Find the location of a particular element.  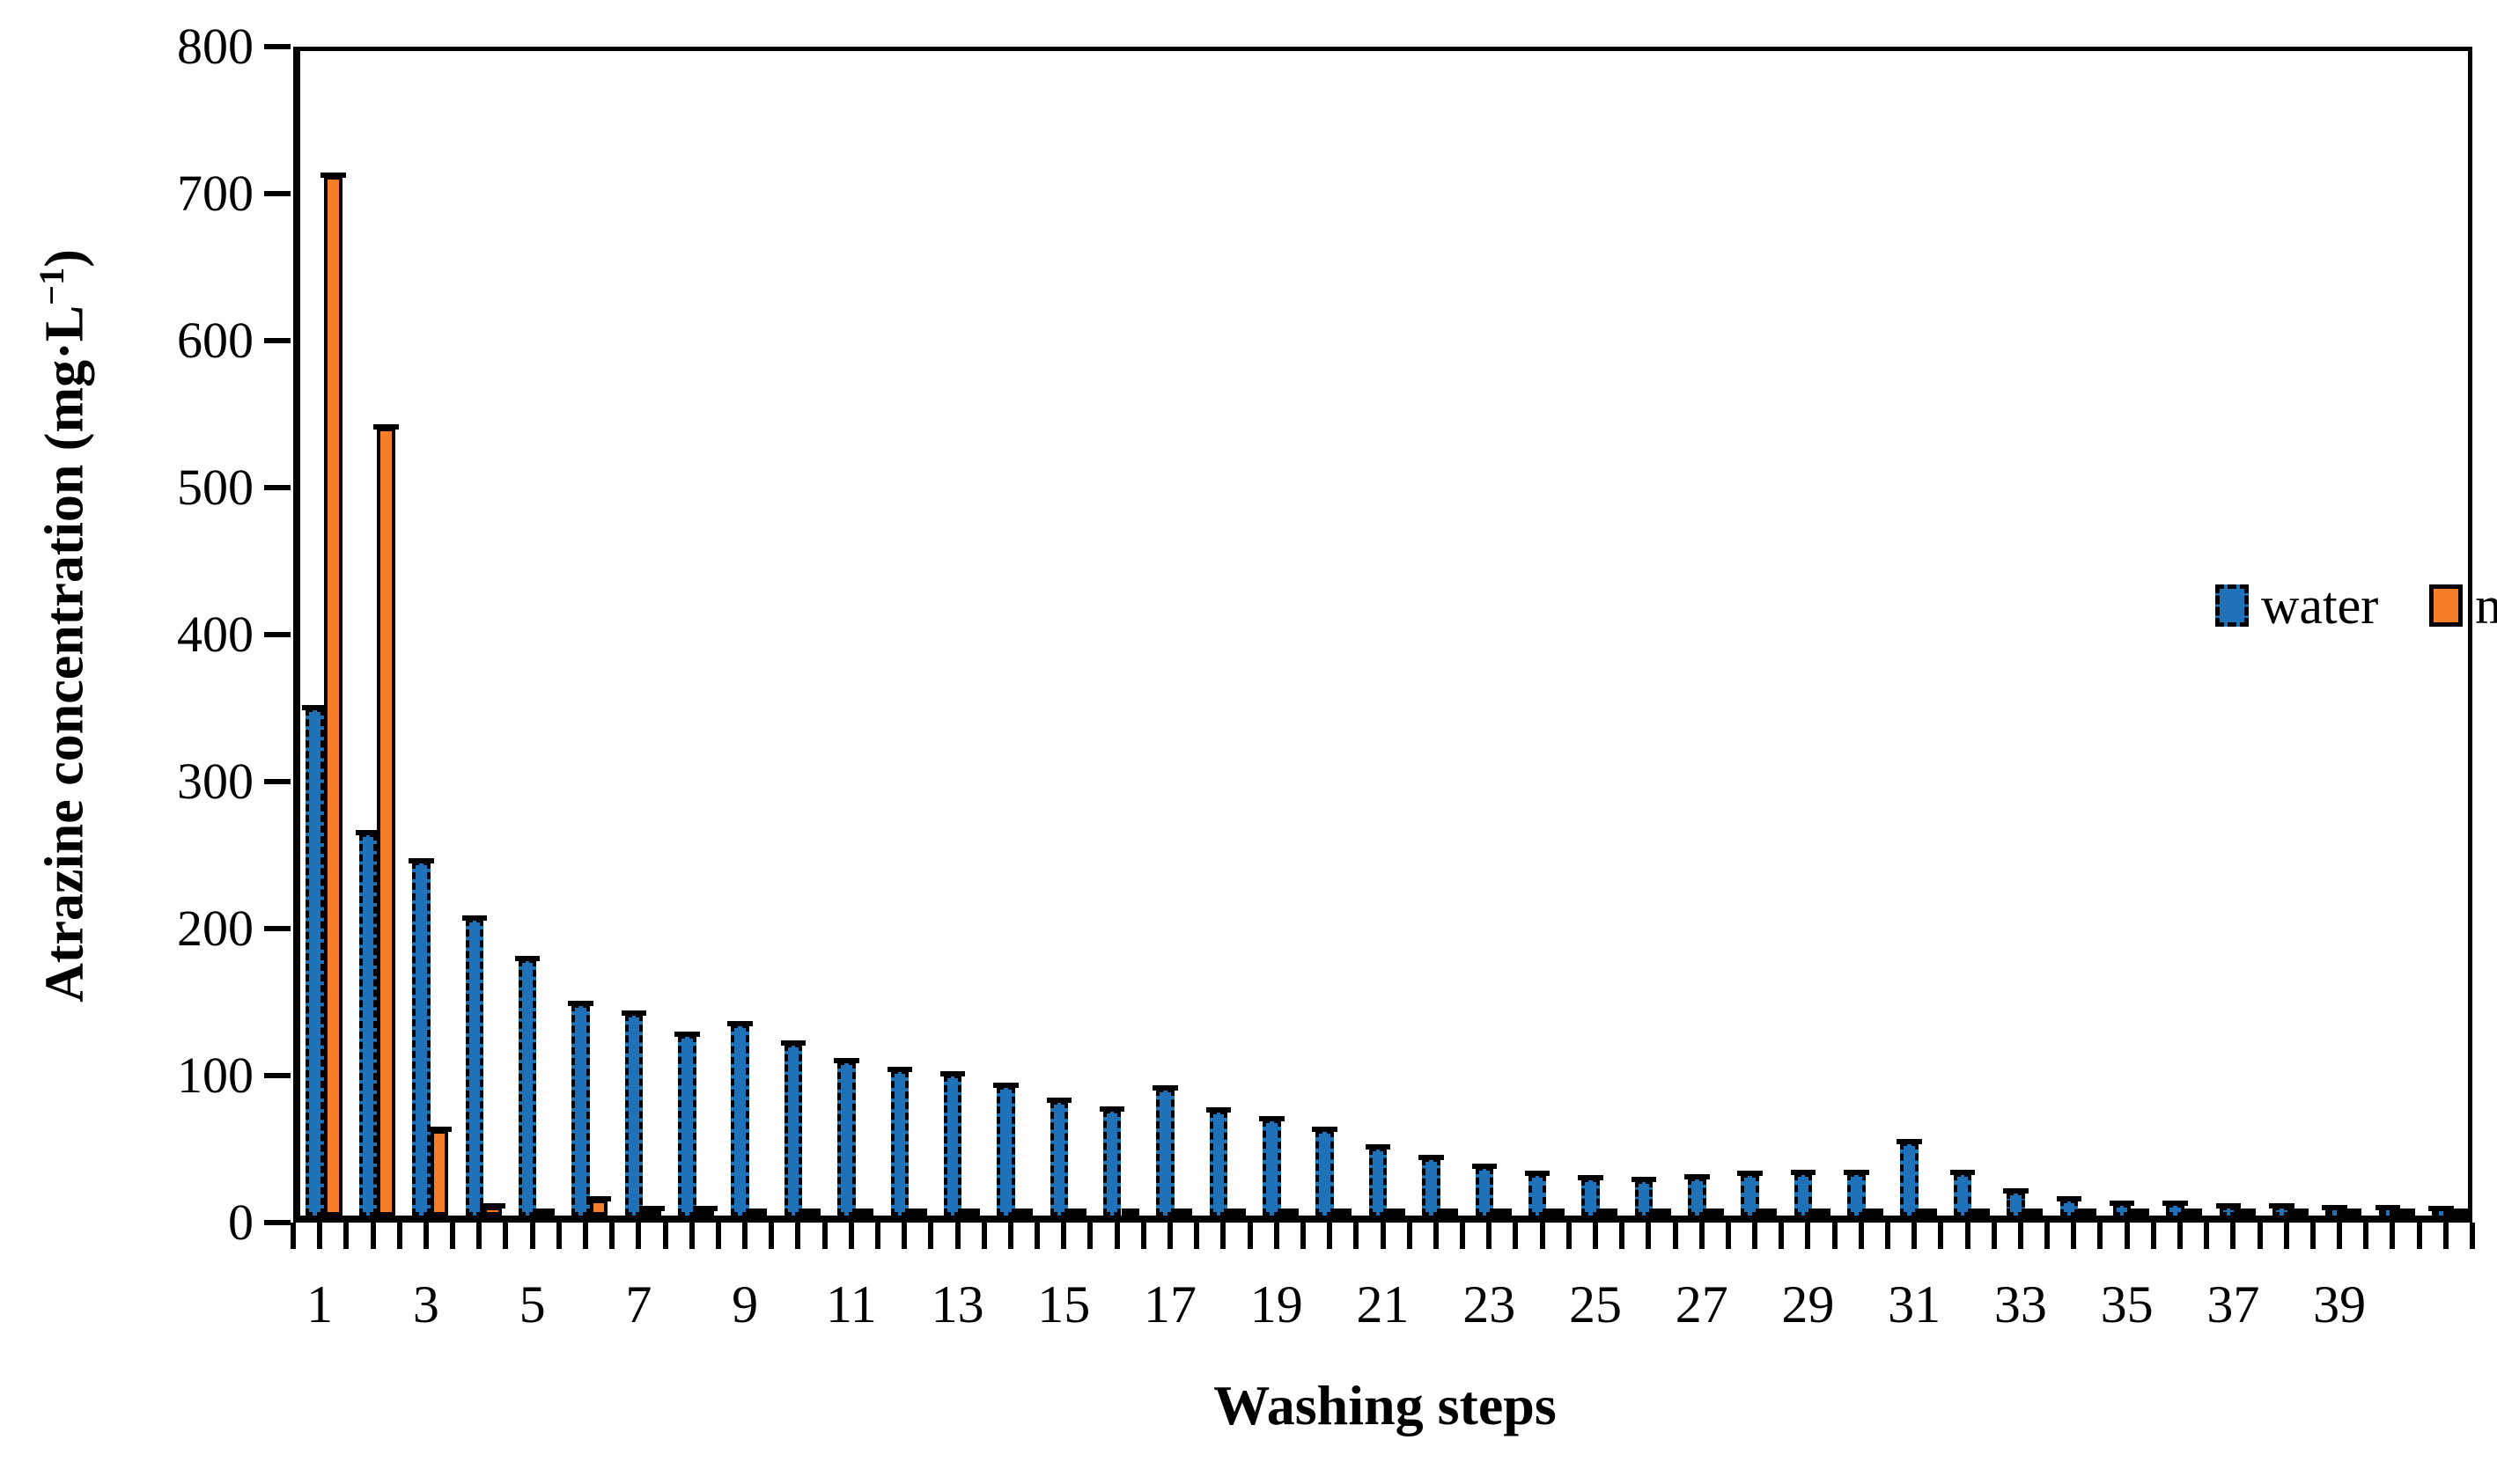

x-tick-label-21: 21 is located at coordinates (1383, 1304).